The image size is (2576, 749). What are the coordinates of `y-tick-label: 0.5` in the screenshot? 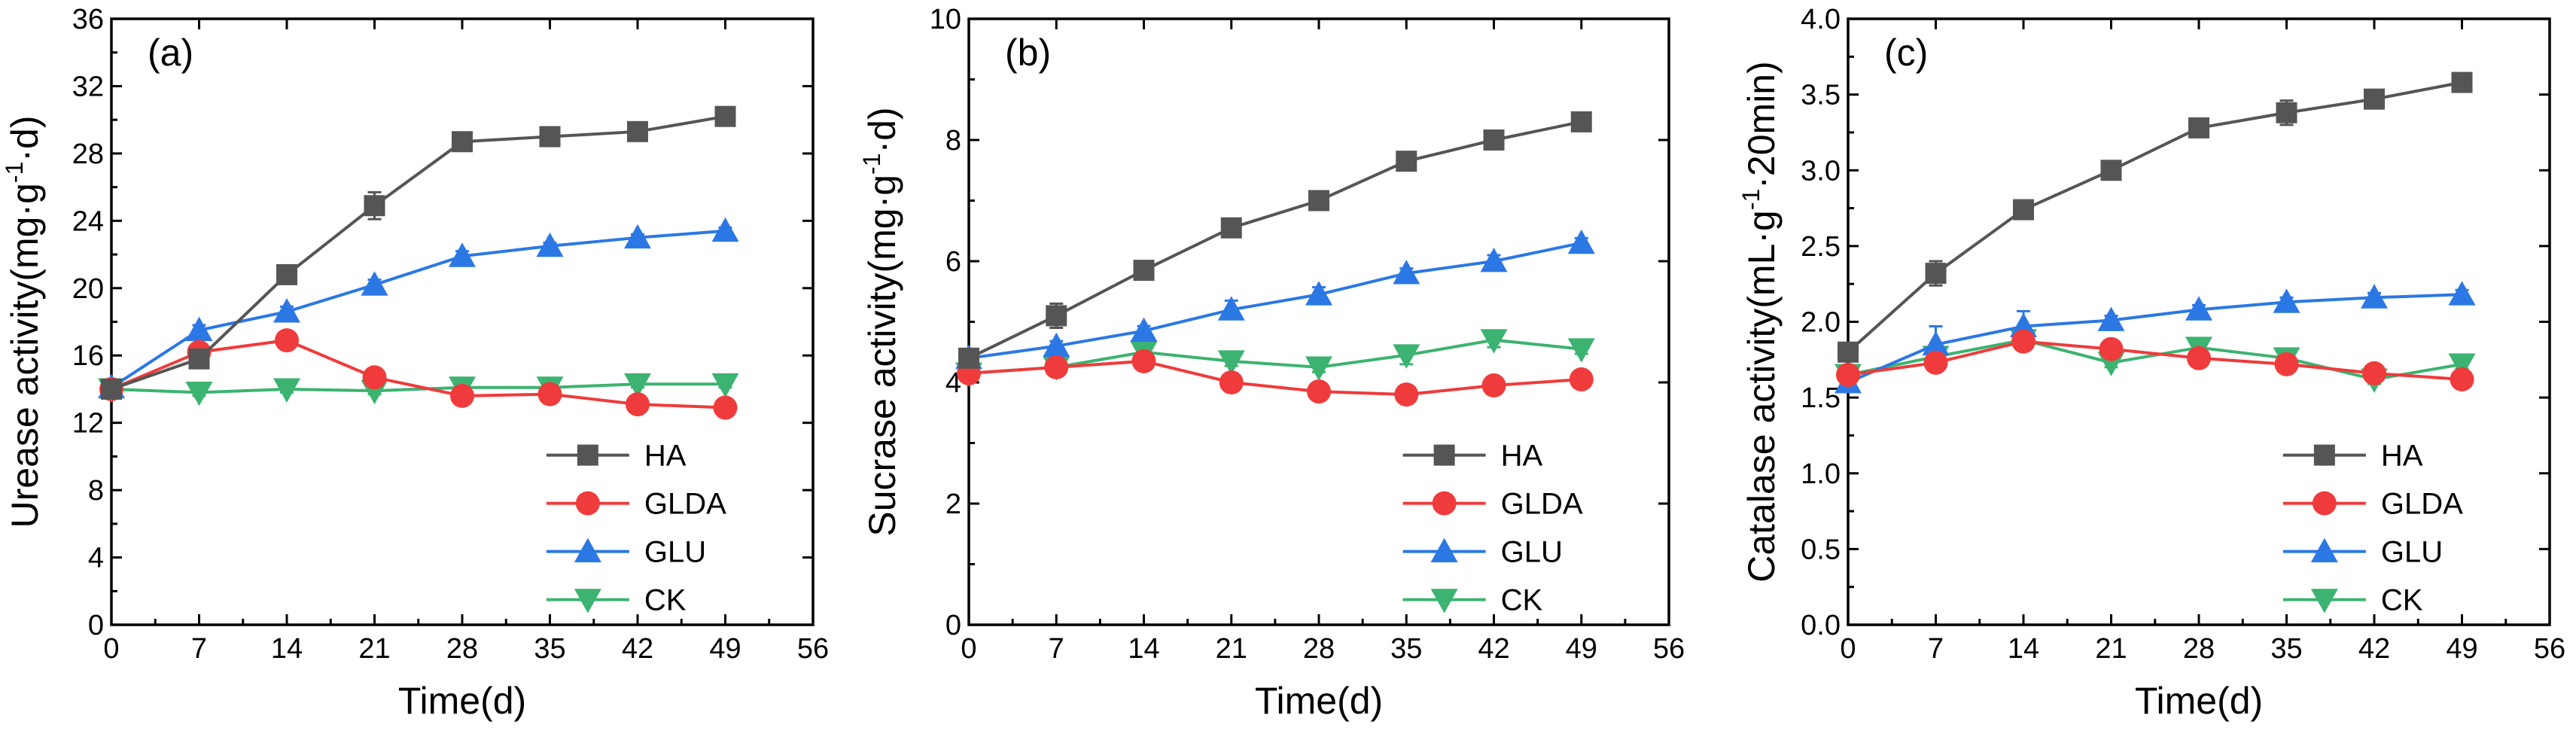 It's located at (1821, 549).